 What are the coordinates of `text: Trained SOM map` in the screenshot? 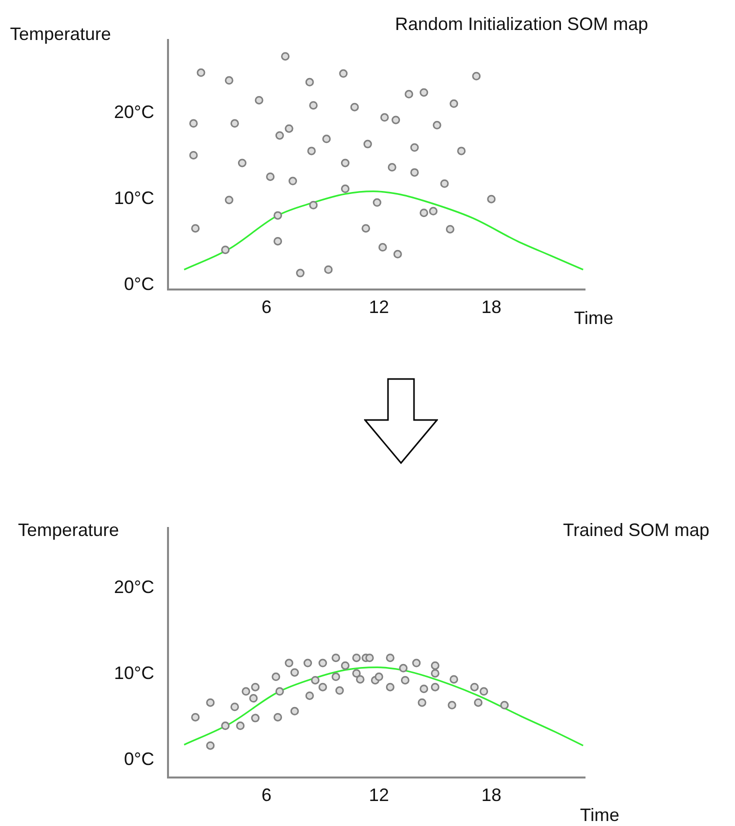 It's located at (636, 530).